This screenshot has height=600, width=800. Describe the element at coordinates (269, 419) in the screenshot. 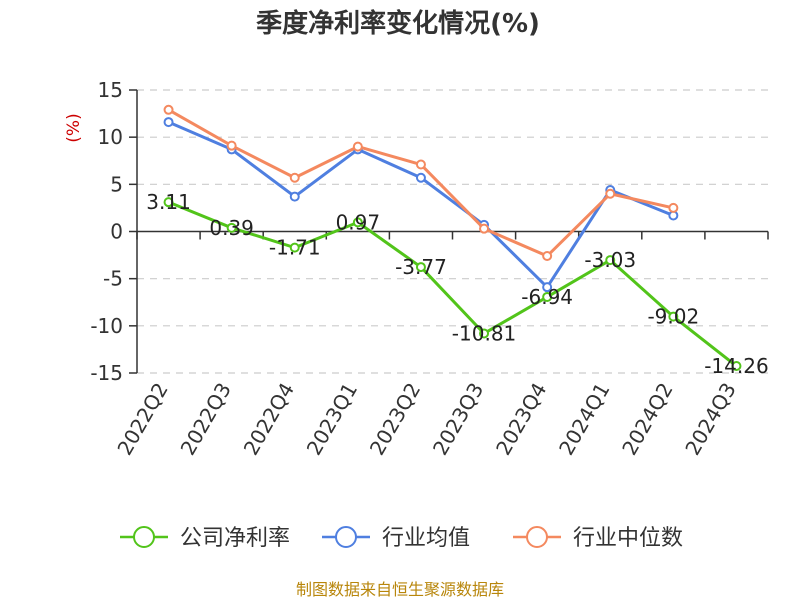

I see `x-tick-label: 2022Q4` at that location.